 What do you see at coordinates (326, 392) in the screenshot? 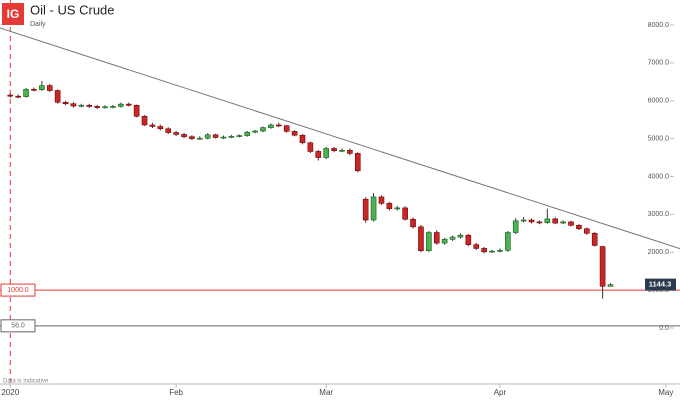
I see `x-tick-label: Mar` at bounding box center [326, 392].